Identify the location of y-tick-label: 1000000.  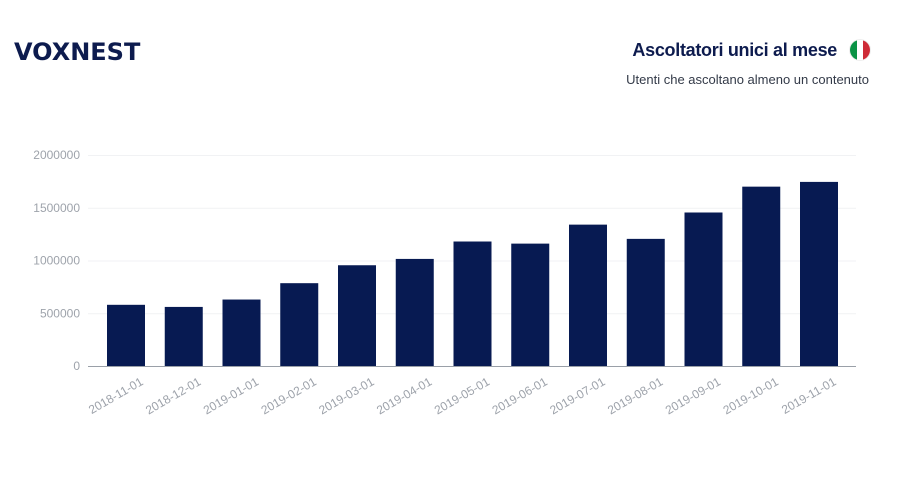
(56, 261).